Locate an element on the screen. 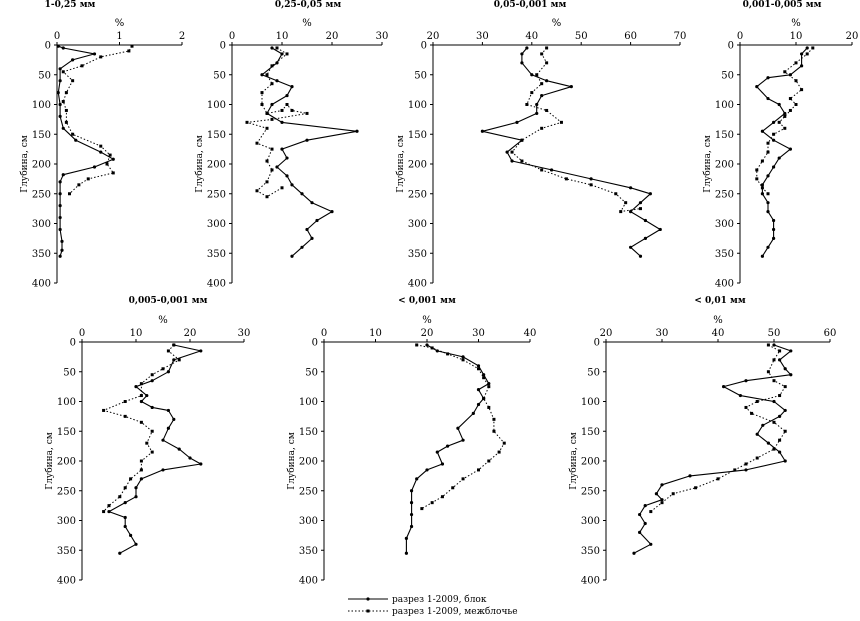 The image size is (860, 621). x-tick-label: 10 is located at coordinates (282, 36).